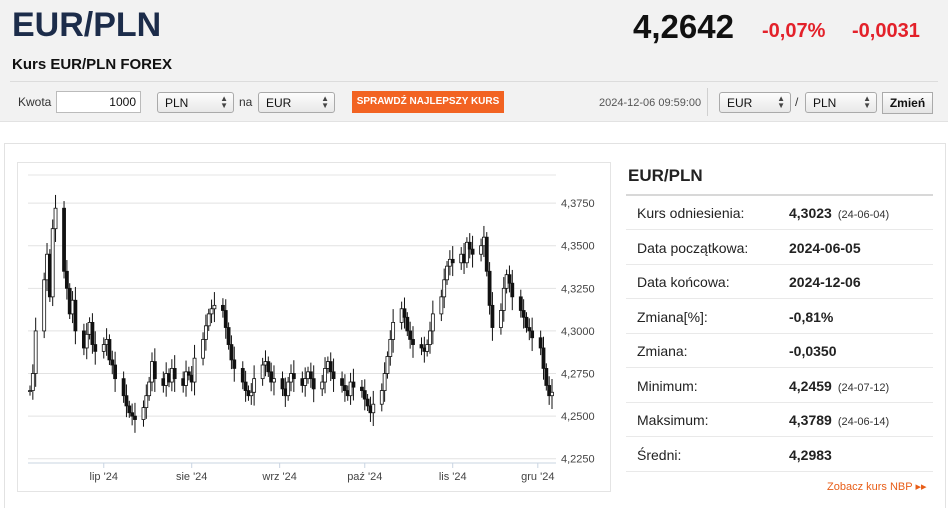 This screenshot has width=948, height=508. Describe the element at coordinates (665, 175) in the screenshot. I see `stats-title: EUR/PLN` at that location.